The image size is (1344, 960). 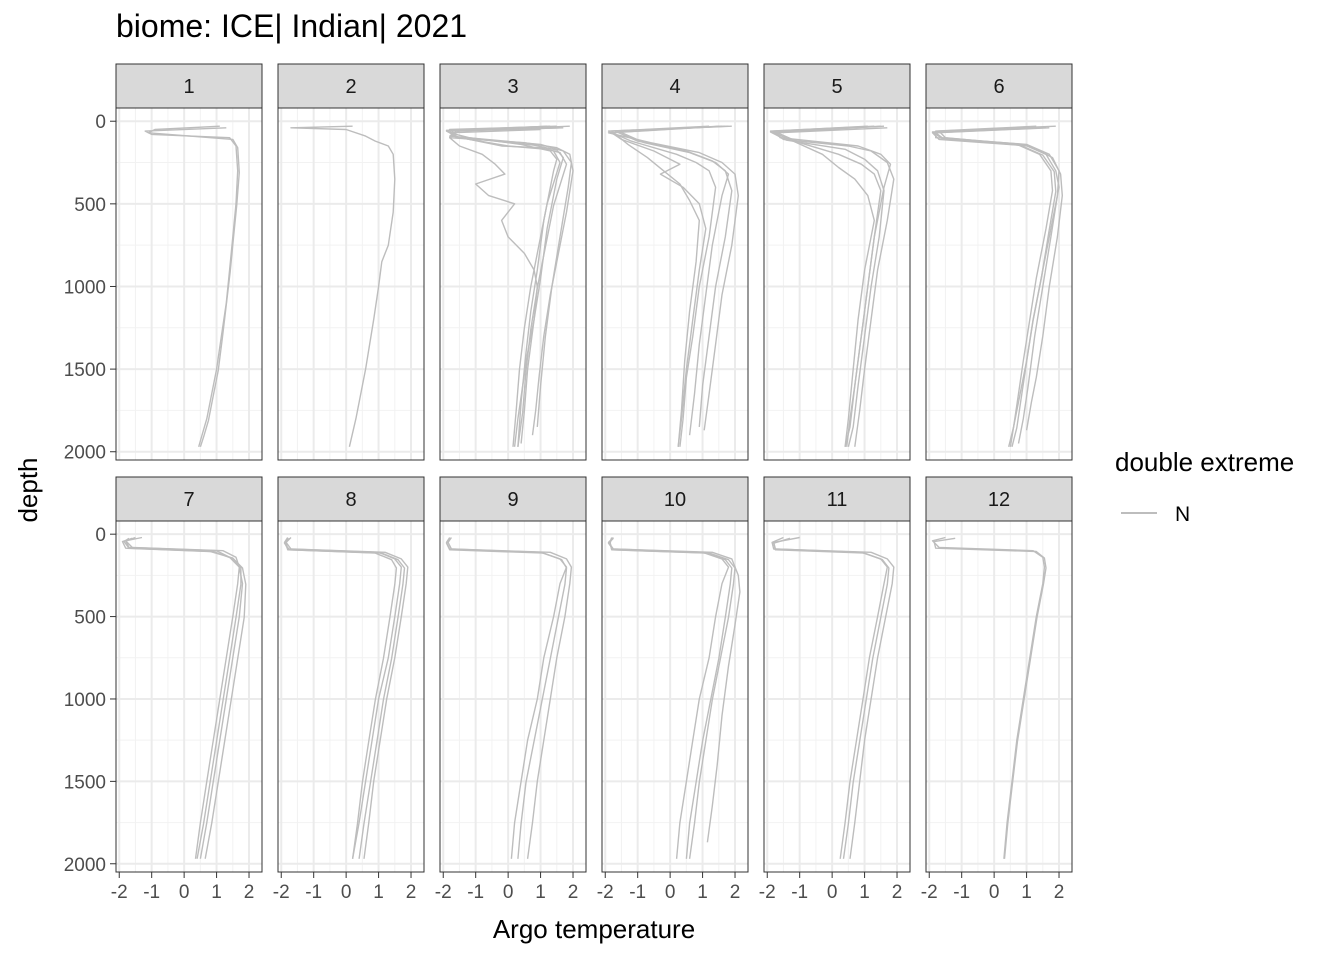 I want to click on facet-strip-label: 1, so click(x=188, y=87).